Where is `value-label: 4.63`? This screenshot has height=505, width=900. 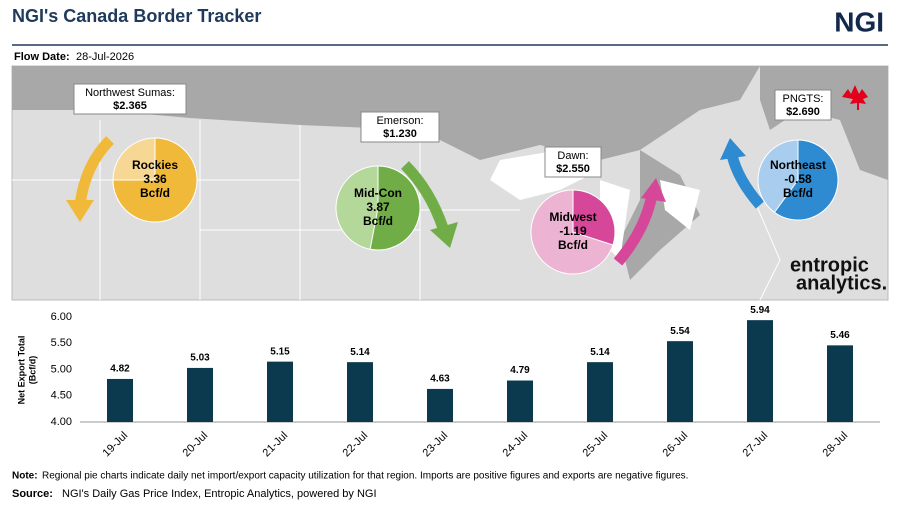 value-label: 4.63 is located at coordinates (440, 379).